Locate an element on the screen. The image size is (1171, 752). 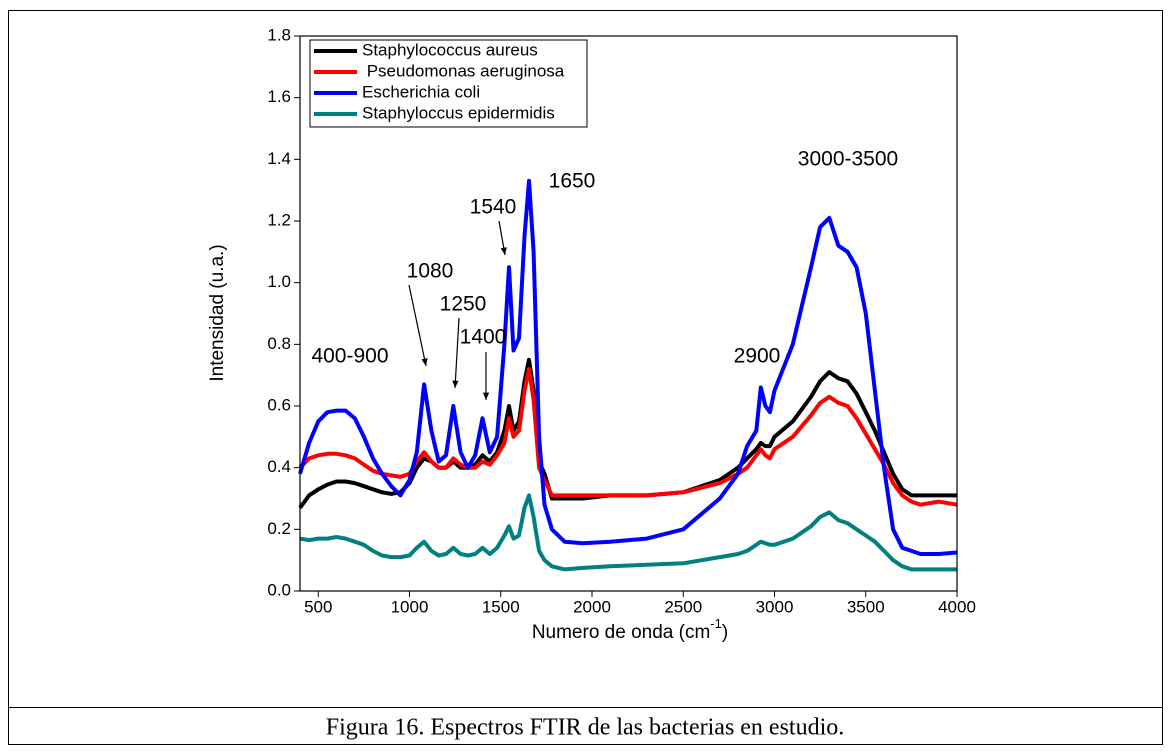
x-tick-label: 3000 is located at coordinates (775, 606).